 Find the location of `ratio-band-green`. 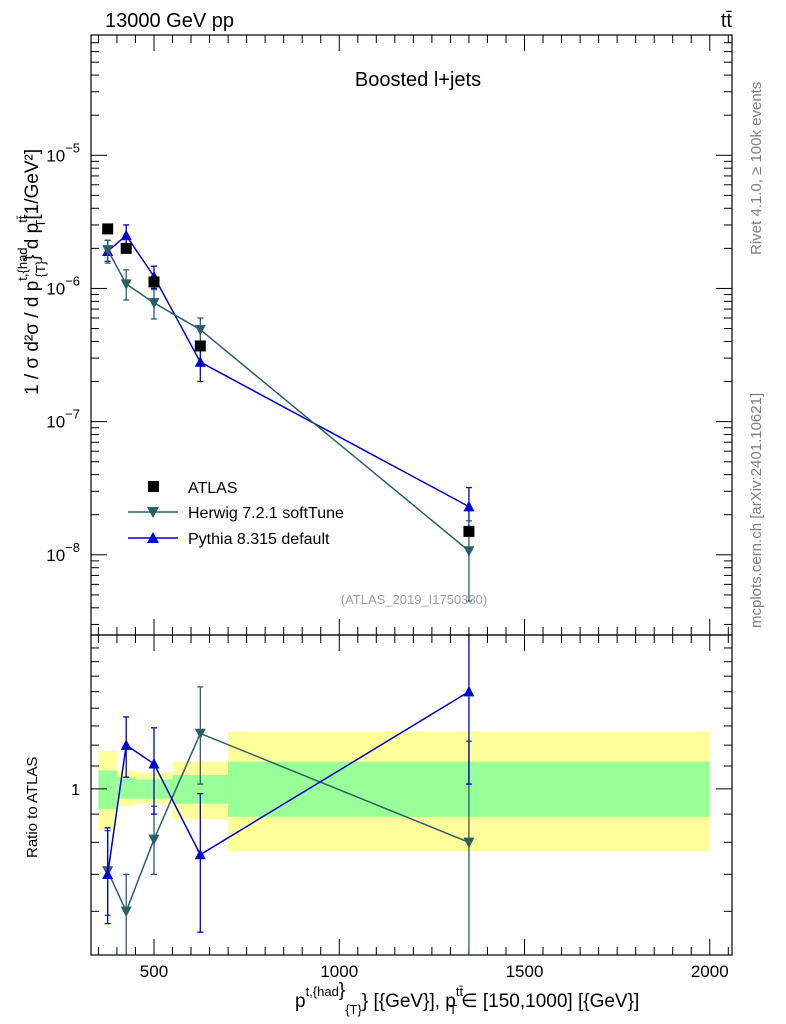

ratio-band-green is located at coordinates (107, 789).